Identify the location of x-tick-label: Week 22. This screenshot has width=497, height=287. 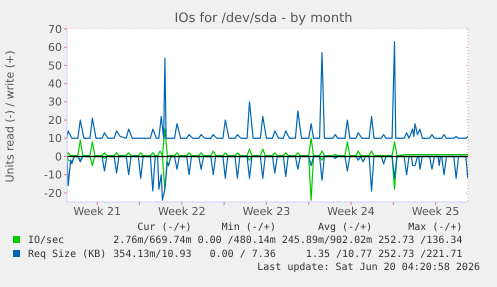
(182, 211).